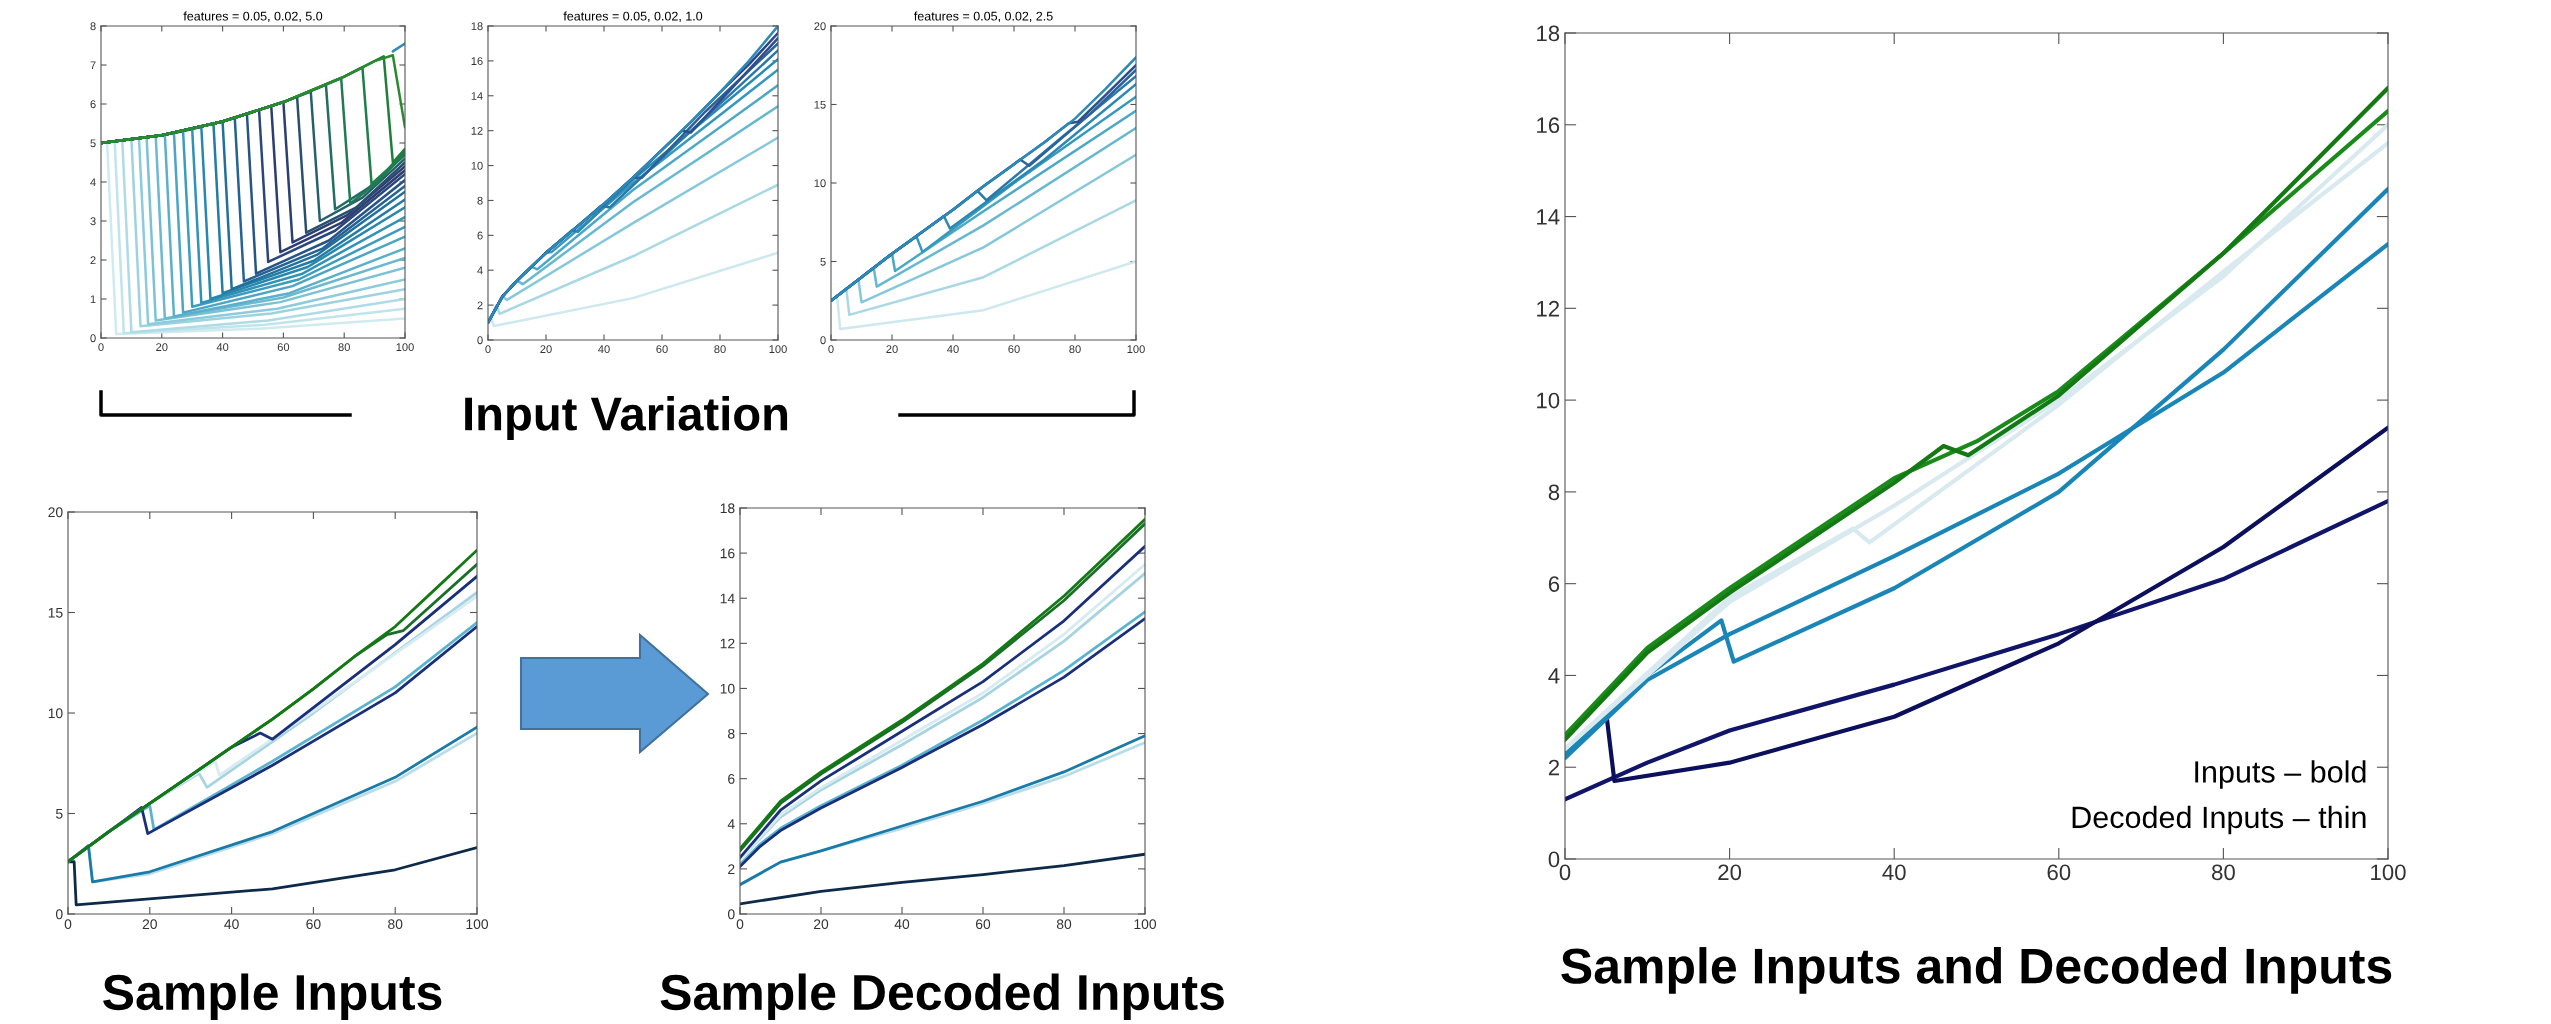 The width and height of the screenshot is (2551, 1024). What do you see at coordinates (626, 418) in the screenshot?
I see `text: Input Variation` at bounding box center [626, 418].